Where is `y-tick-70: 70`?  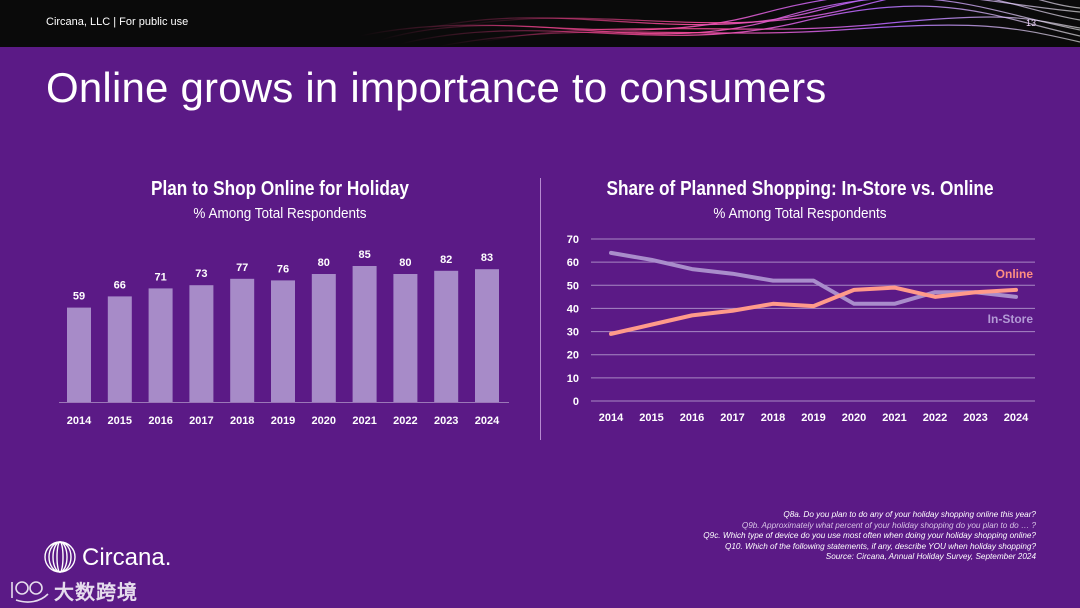 y-tick-70: 70 is located at coordinates (573, 240).